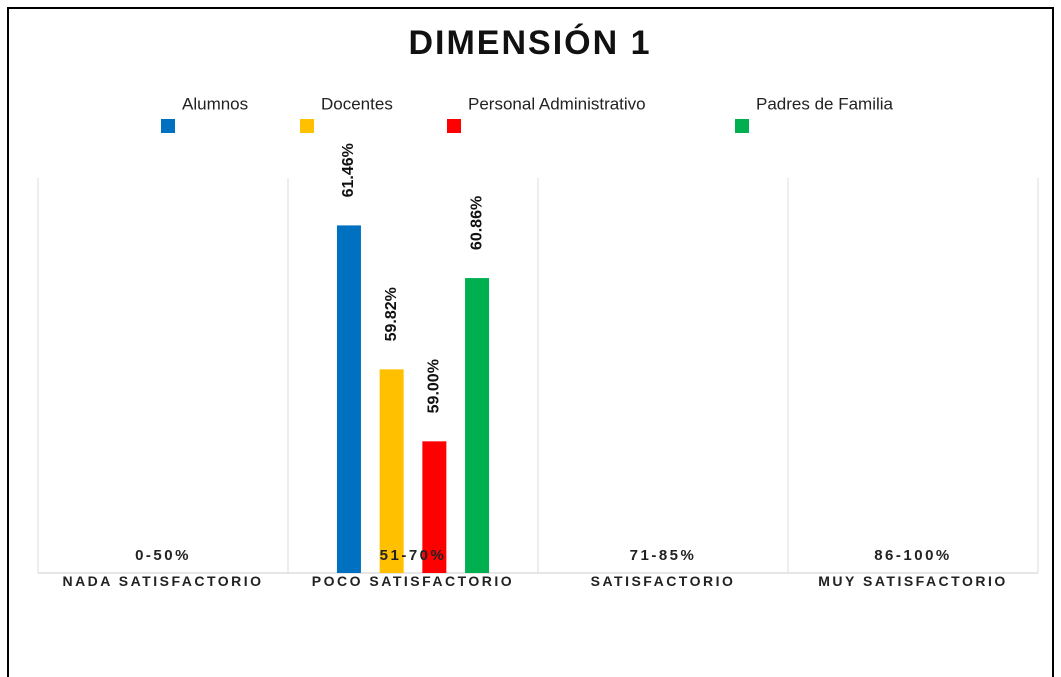 Image resolution: width=1061 pixels, height=677 pixels. Describe the element at coordinates (434, 386) in the screenshot. I see `value-label: 59.00%` at that location.